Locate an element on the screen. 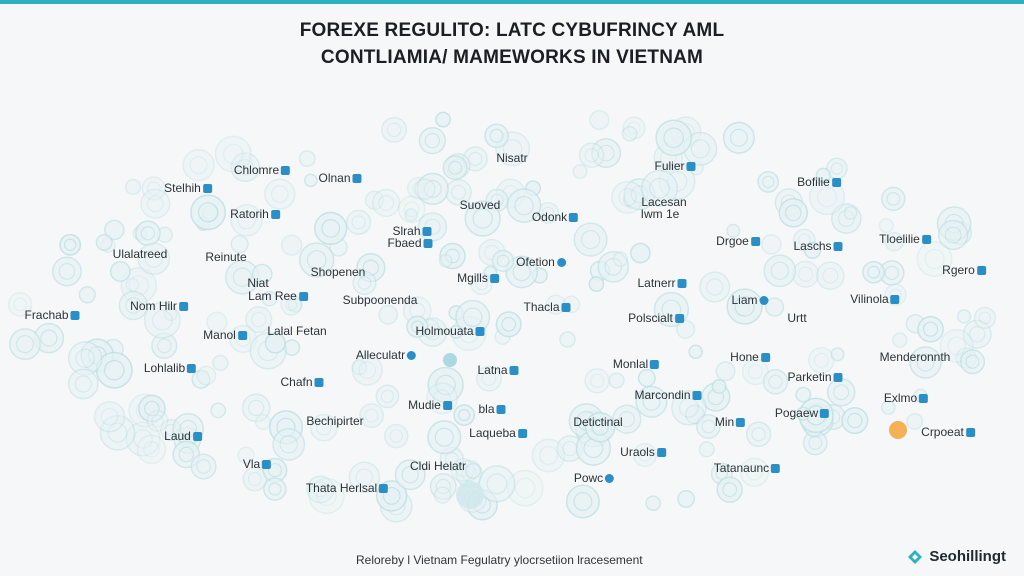 The width and height of the screenshot is (1024, 576). network-label-text: Ulalatreed is located at coordinates (140, 254).